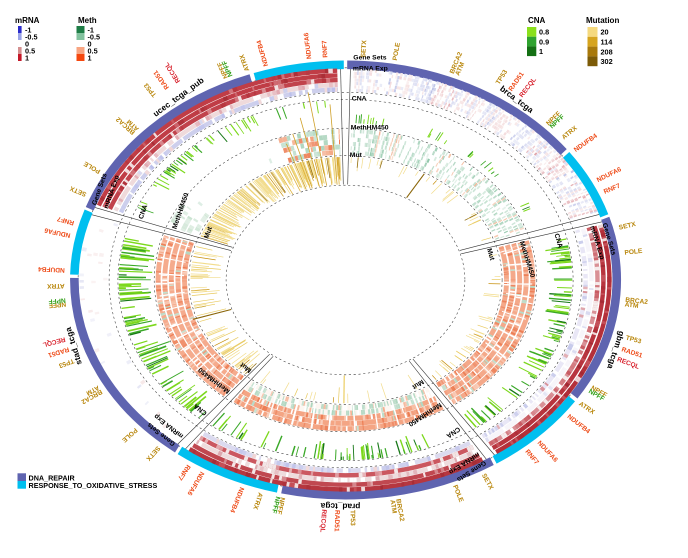 The height and width of the screenshot is (558, 688). I want to click on svg-text: 0.9, so click(544, 41).